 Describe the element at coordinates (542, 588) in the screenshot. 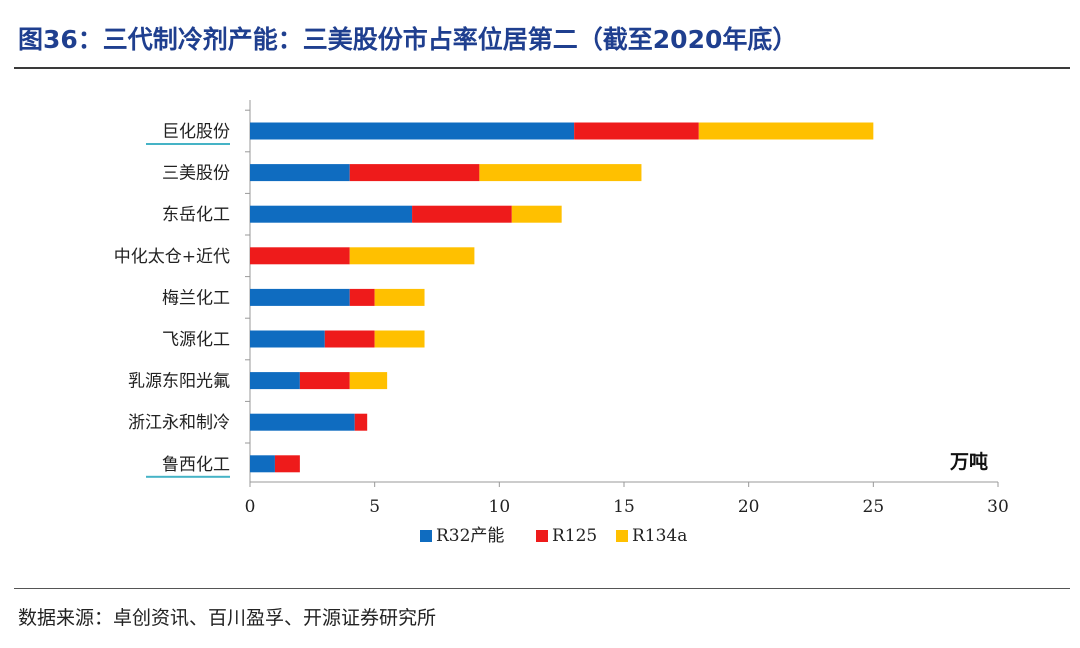

I see `footer-divider` at that location.